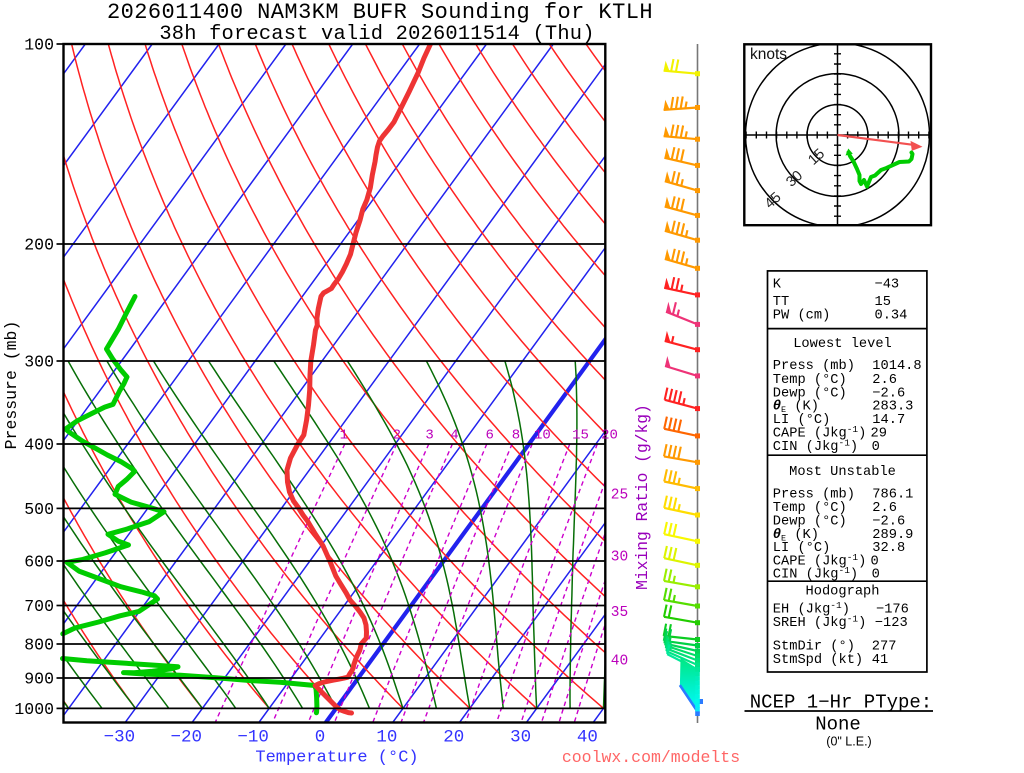 The width and height of the screenshot is (1024, 773). Describe the element at coordinates (39, 45) in the screenshot. I see `svg-text: 100` at that location.